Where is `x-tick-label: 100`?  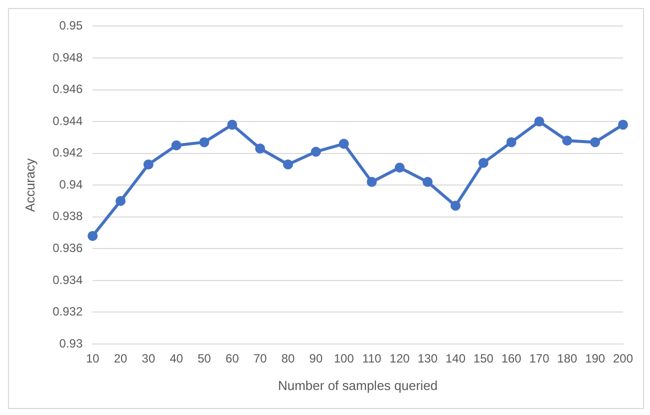 x-tick-label: 100 is located at coordinates (344, 359).